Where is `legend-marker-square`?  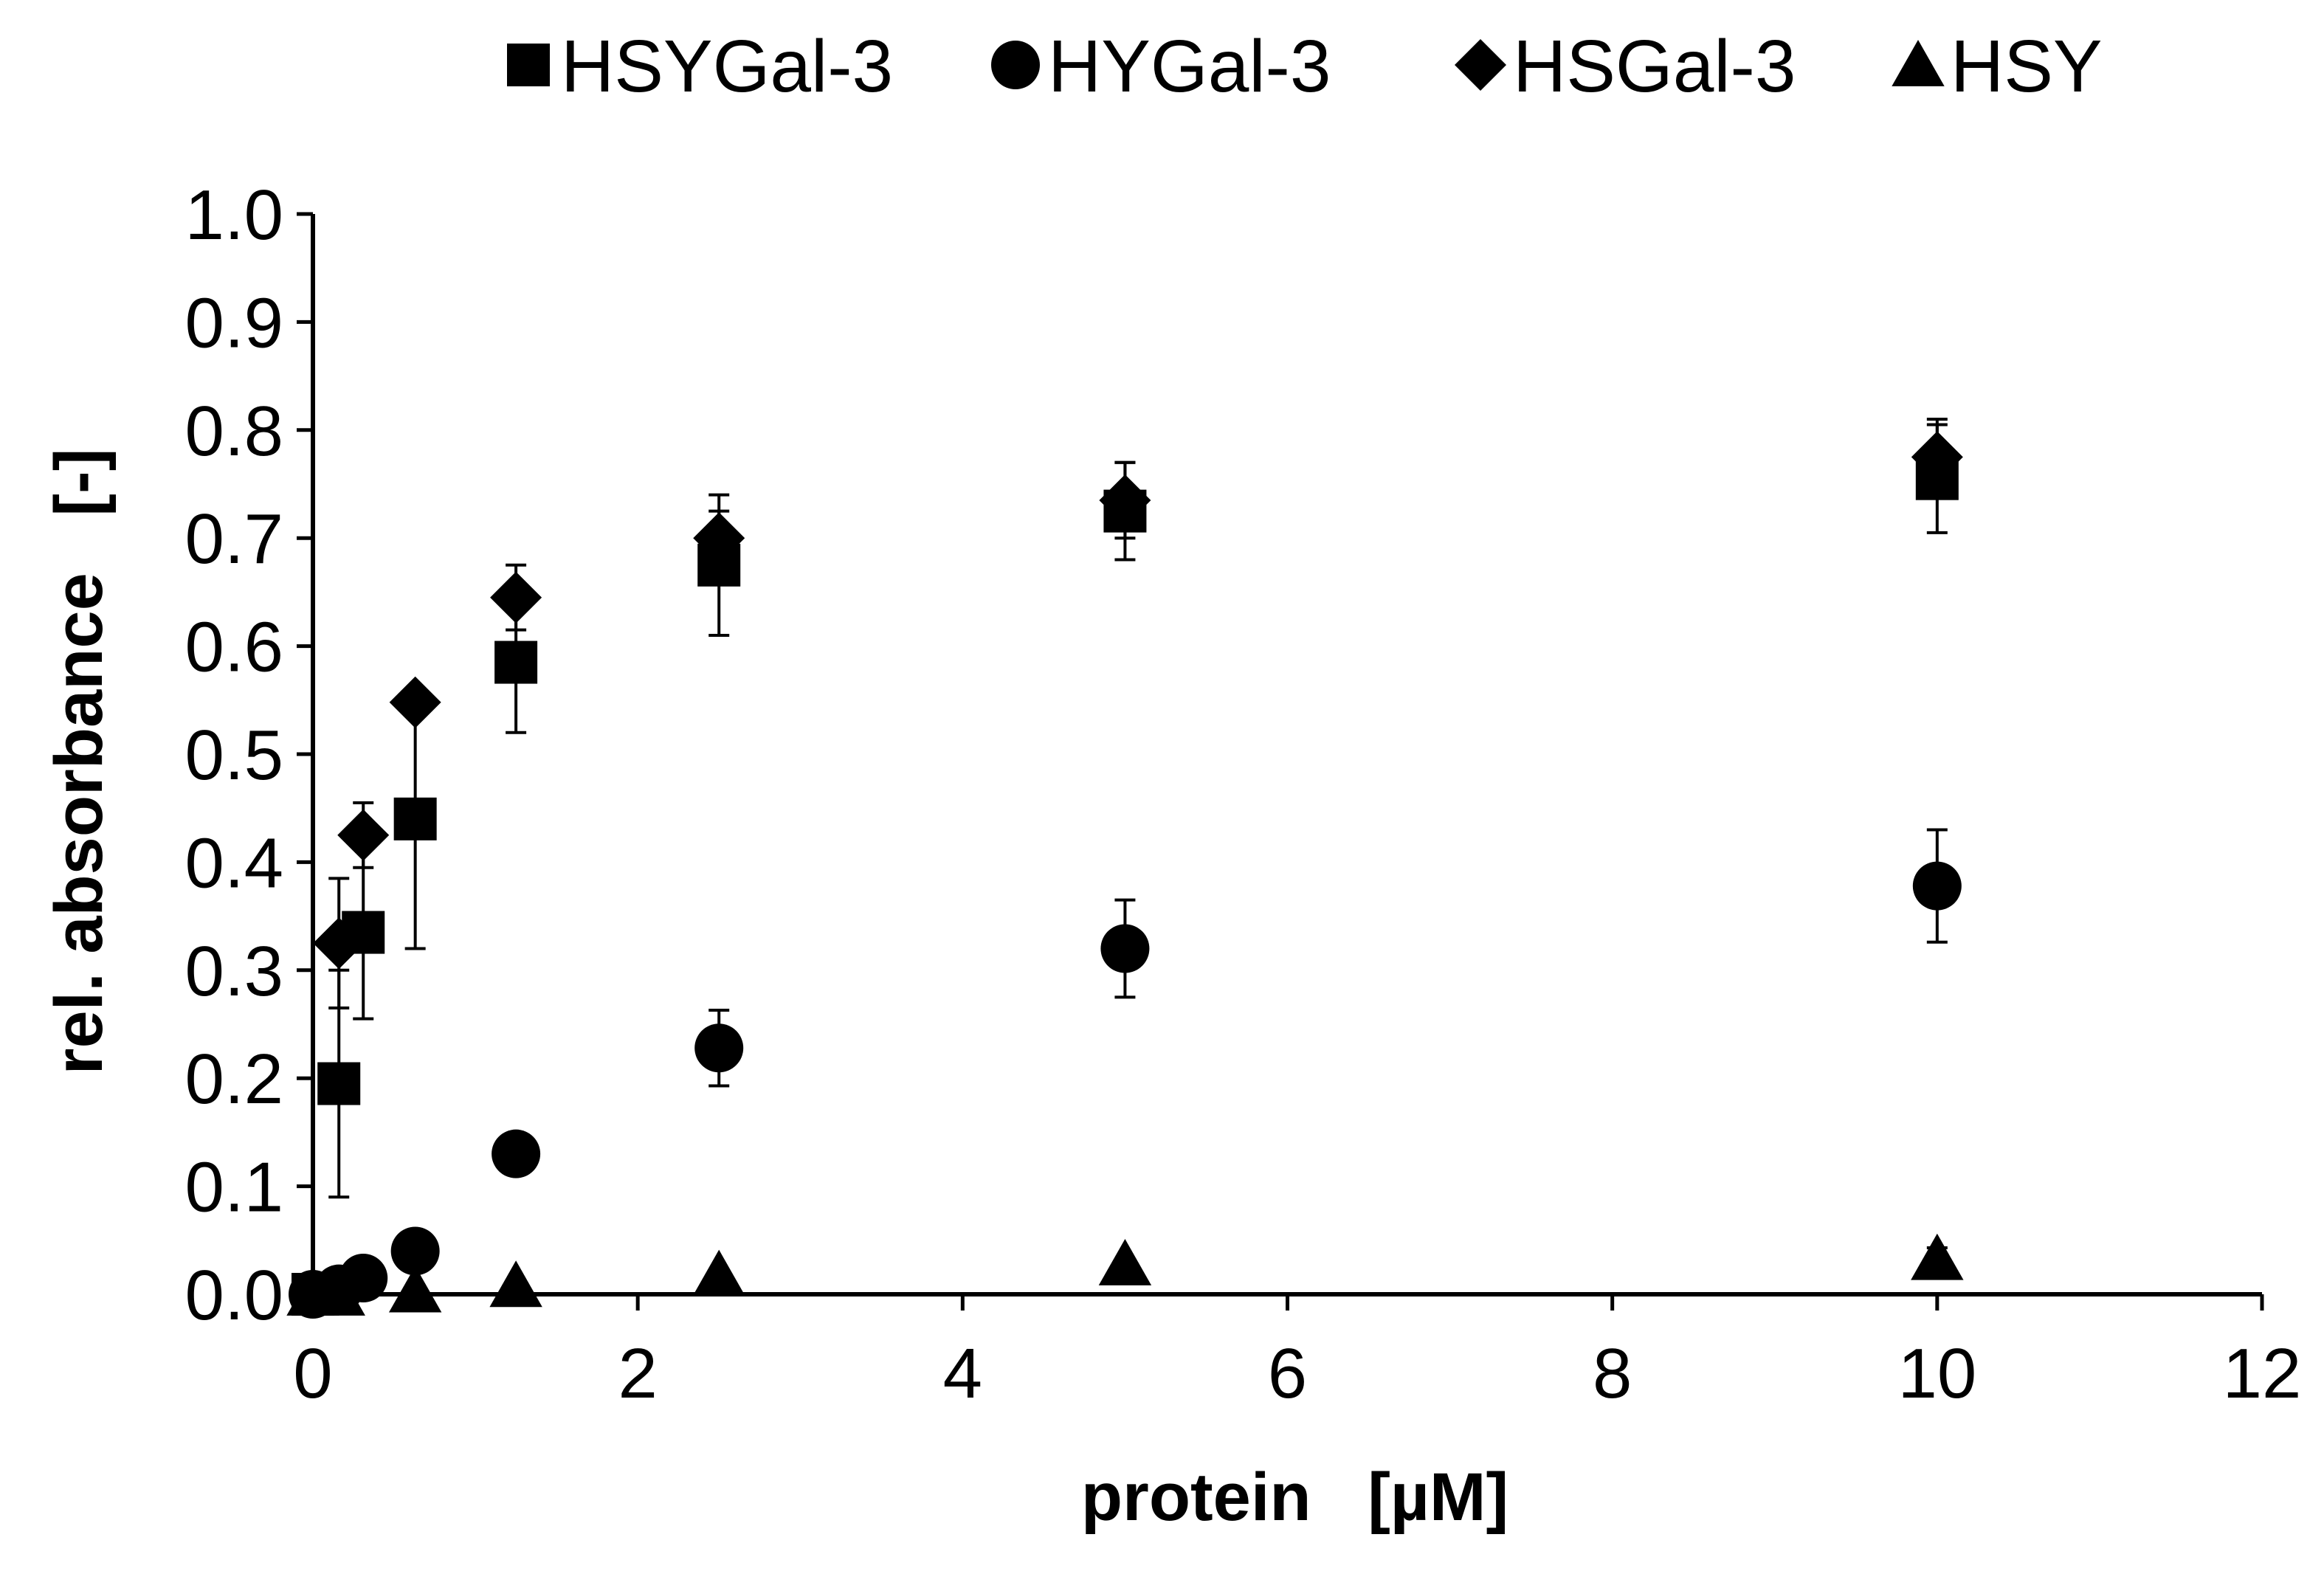
legend-marker-square is located at coordinates (528, 65).